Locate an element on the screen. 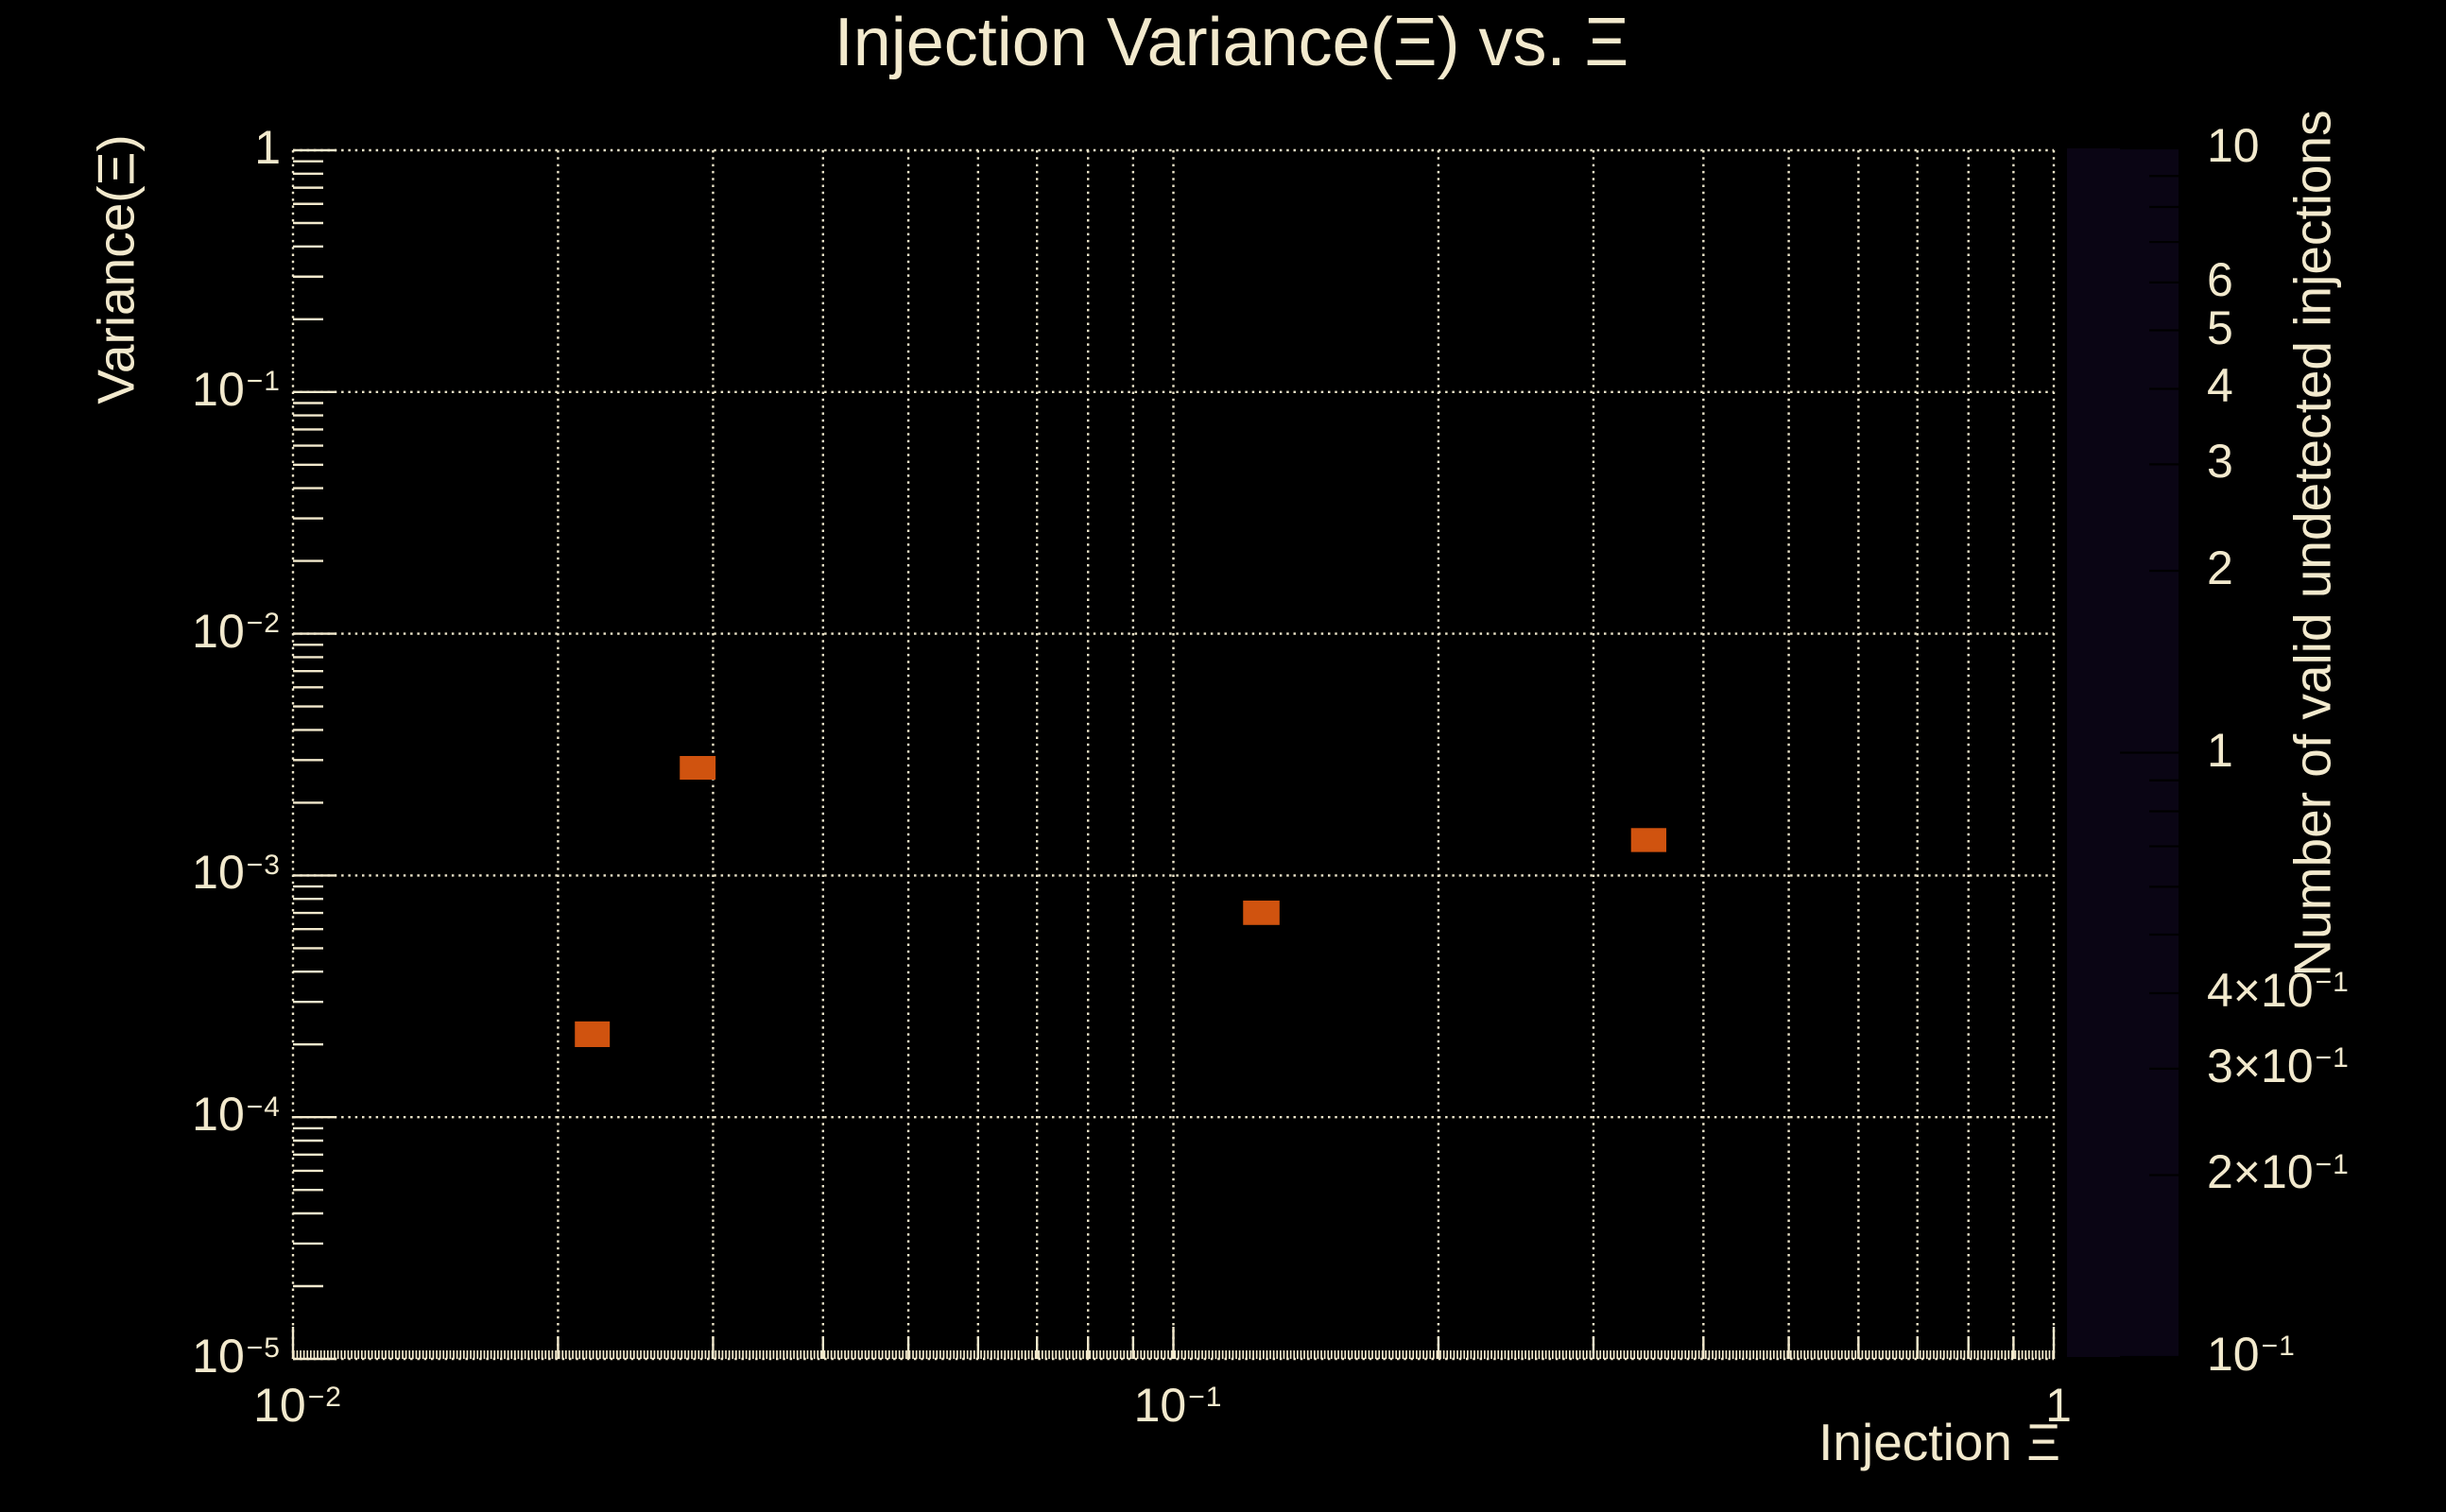 The width and height of the screenshot is (2446, 1512). x-tick-label: 10⁻² is located at coordinates (297, 1405).